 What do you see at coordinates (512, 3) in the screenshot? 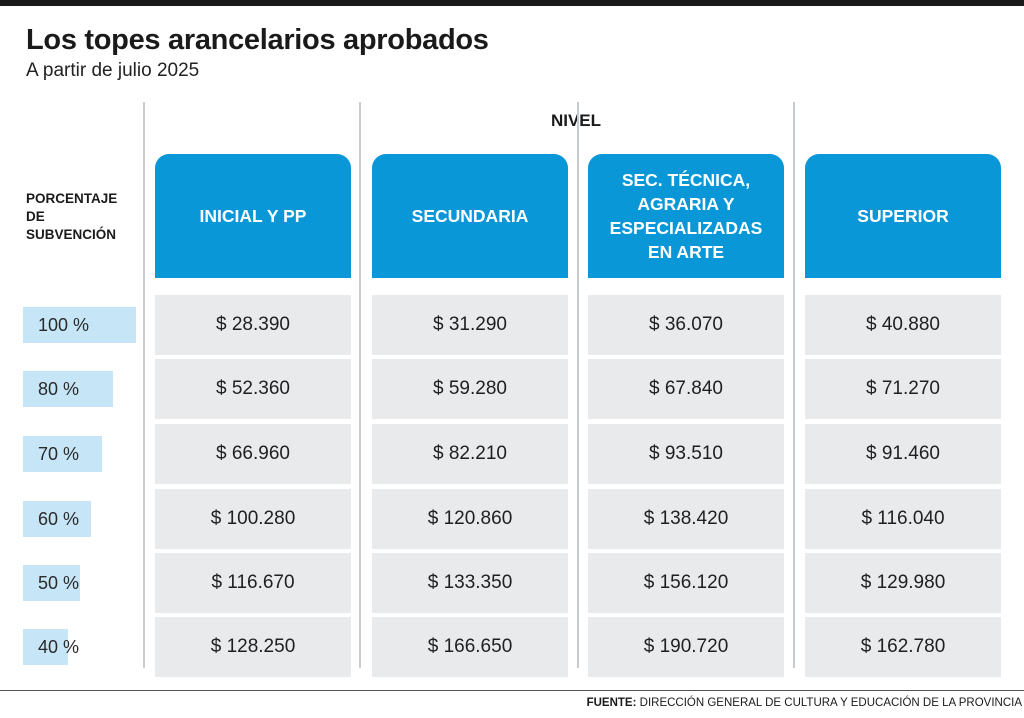
I see `top-rule` at bounding box center [512, 3].